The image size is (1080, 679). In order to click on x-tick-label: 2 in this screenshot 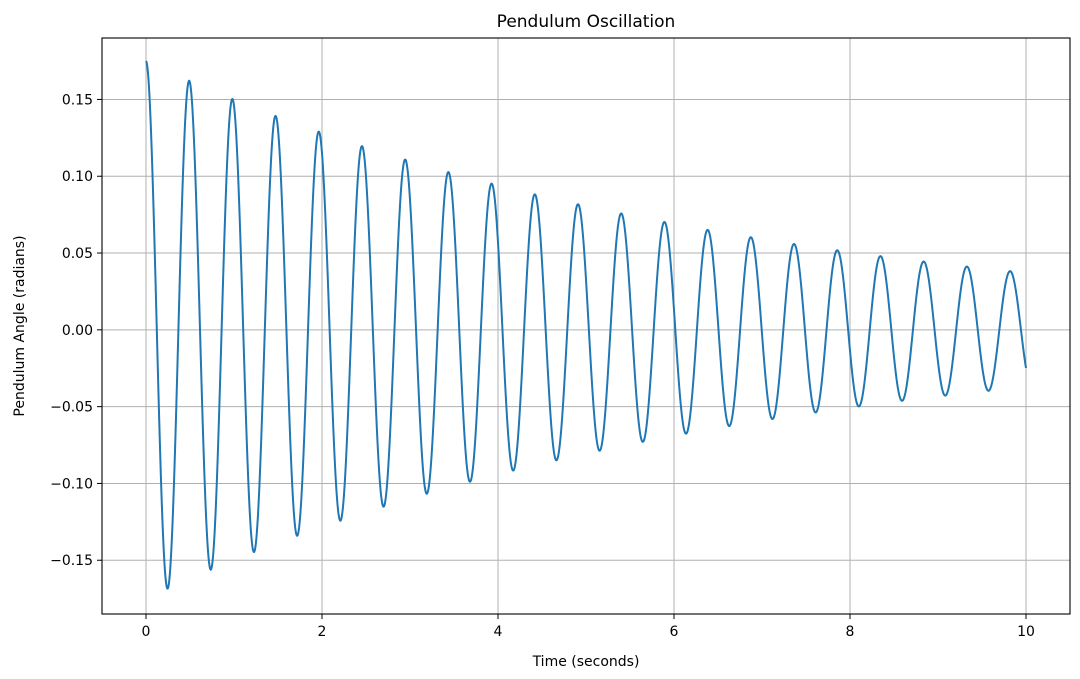, I will do `click(322, 632)`.